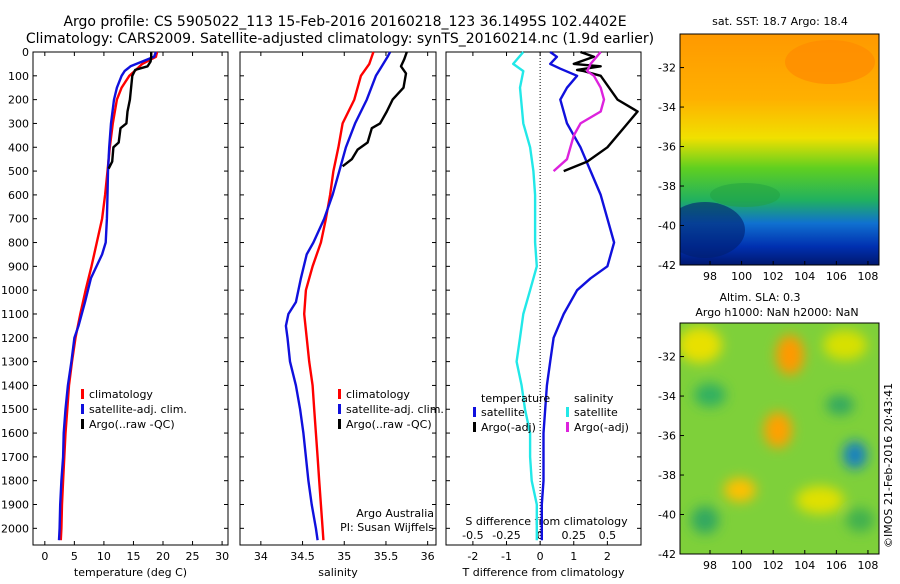 This screenshot has width=900, height=584. I want to click on x-tick-label: 1, so click(573, 556).